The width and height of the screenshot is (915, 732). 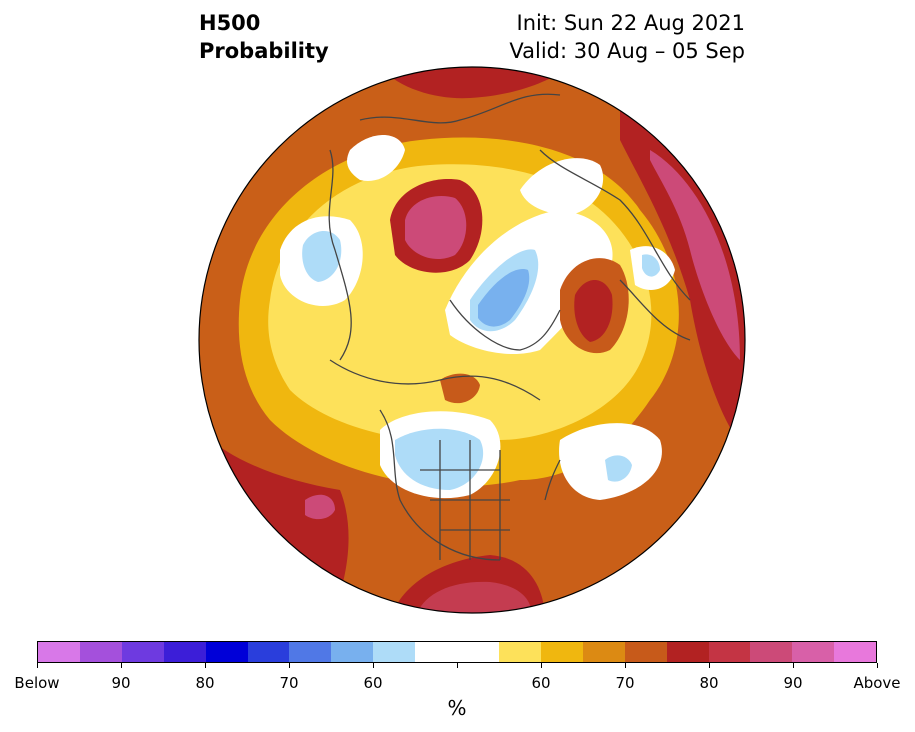 What do you see at coordinates (37, 683) in the screenshot?
I see `colorbar-tick-label: Below` at bounding box center [37, 683].